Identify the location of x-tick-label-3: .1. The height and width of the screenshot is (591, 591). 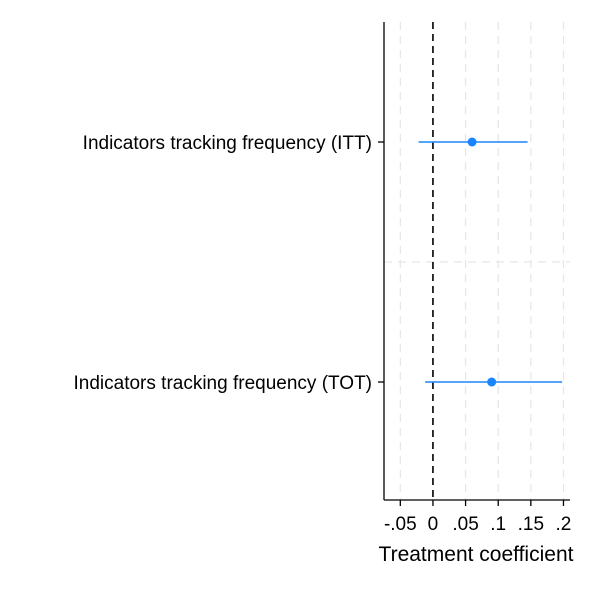
(498, 524).